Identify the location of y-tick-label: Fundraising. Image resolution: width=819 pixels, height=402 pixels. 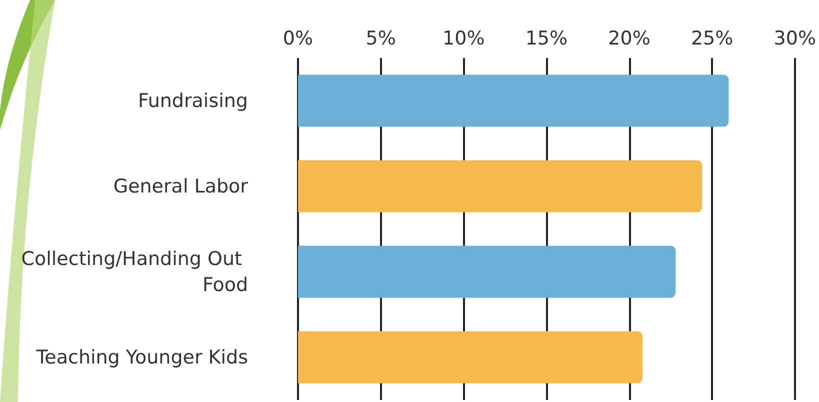
(193, 101).